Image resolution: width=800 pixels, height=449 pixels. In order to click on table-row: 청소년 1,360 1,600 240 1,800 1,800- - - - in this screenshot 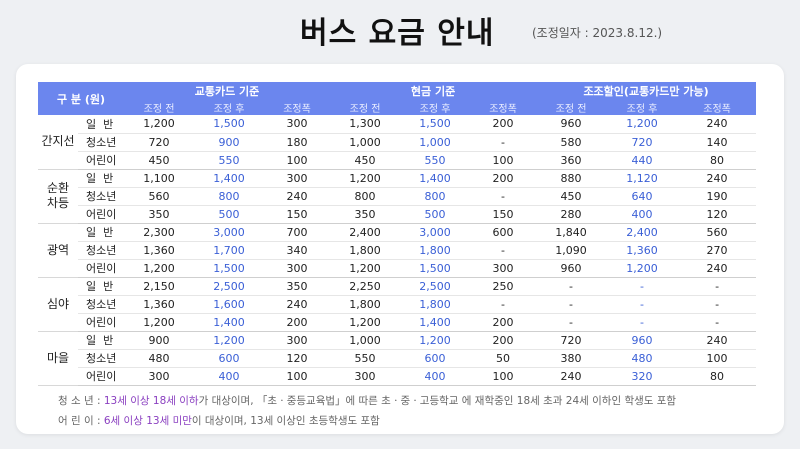, I will do `click(397, 304)`.